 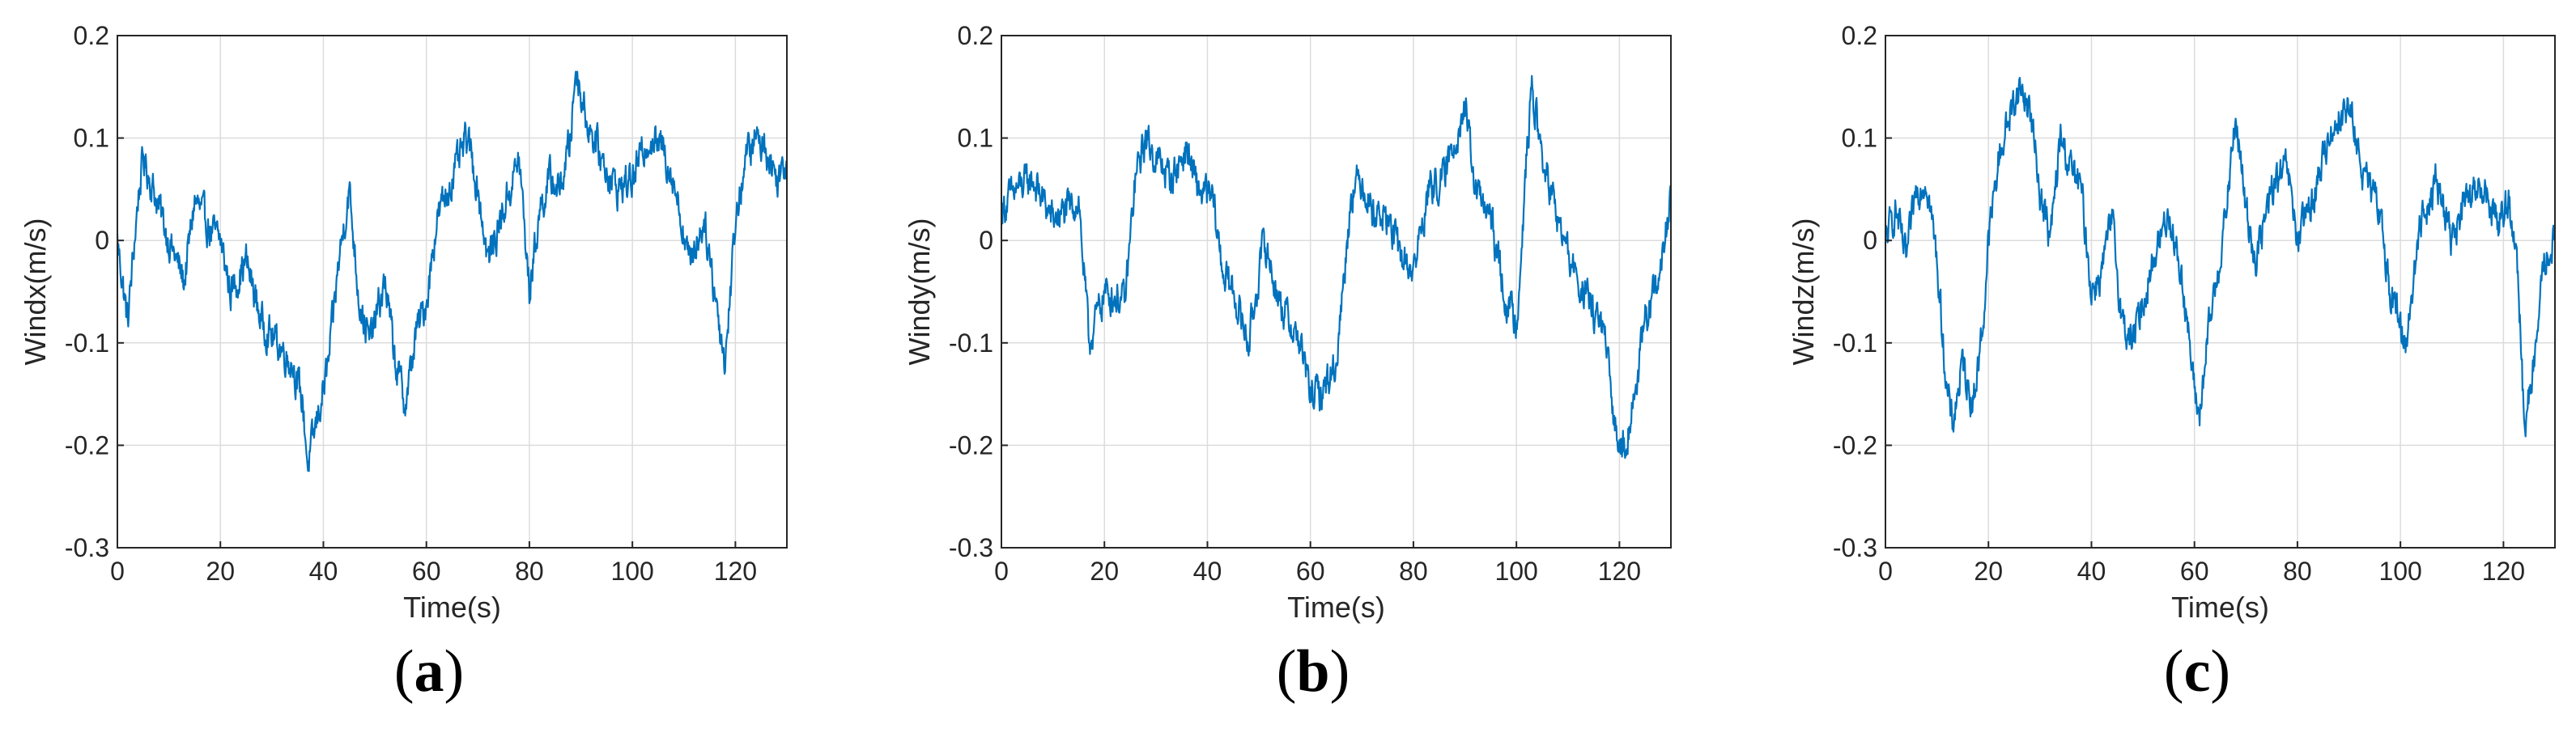 What do you see at coordinates (2194, 571) in the screenshot?
I see `x-tick-label-c-60: 60` at bounding box center [2194, 571].